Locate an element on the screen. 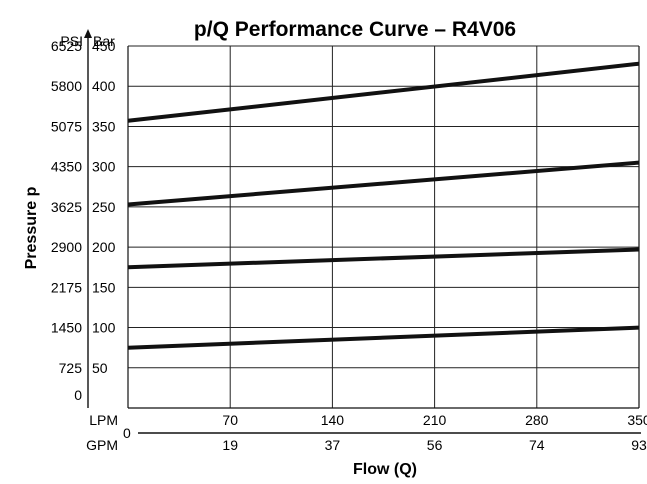 The height and width of the screenshot is (484, 647). y-tick-label-psi: 725 is located at coordinates (71, 368).